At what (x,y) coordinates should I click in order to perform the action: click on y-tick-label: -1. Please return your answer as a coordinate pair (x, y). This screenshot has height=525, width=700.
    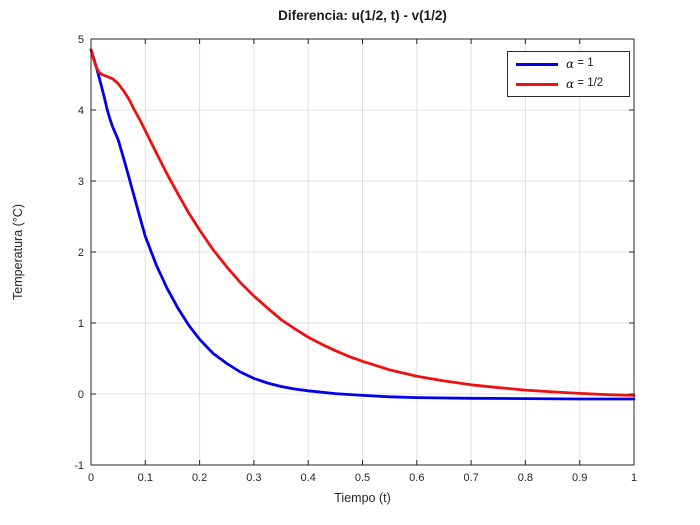
    Looking at the image, I should click on (79, 466).